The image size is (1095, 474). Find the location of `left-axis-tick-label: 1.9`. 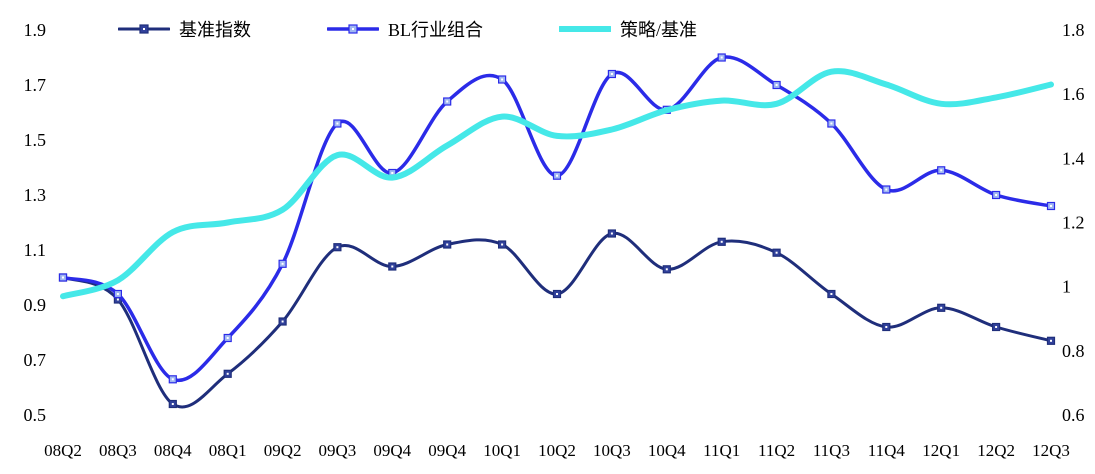

left-axis-tick-label: 1.9 is located at coordinates (35, 30).